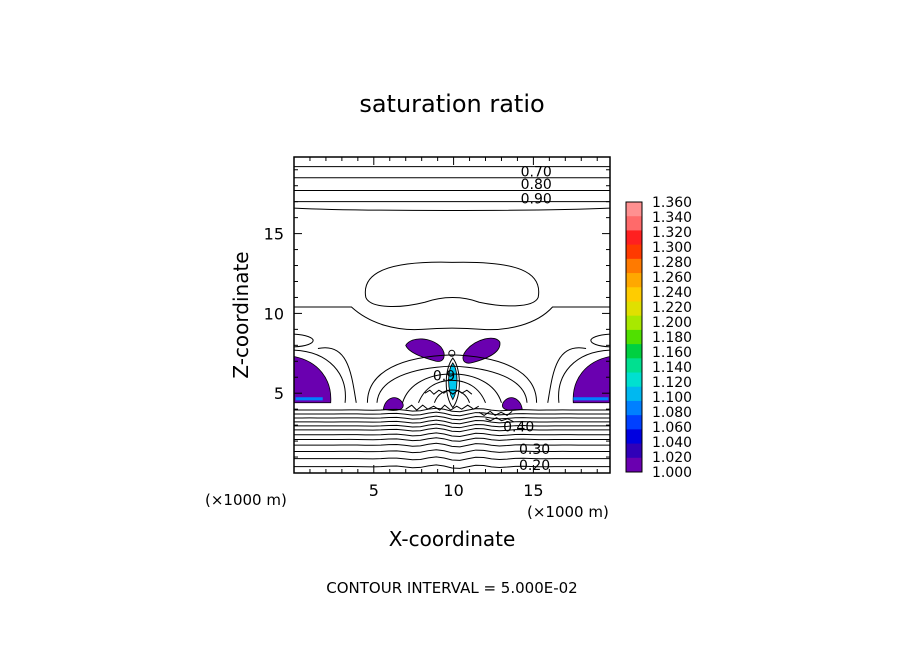  What do you see at coordinates (374, 490) in the screenshot?
I see `x-tick-label-0: 5` at bounding box center [374, 490].